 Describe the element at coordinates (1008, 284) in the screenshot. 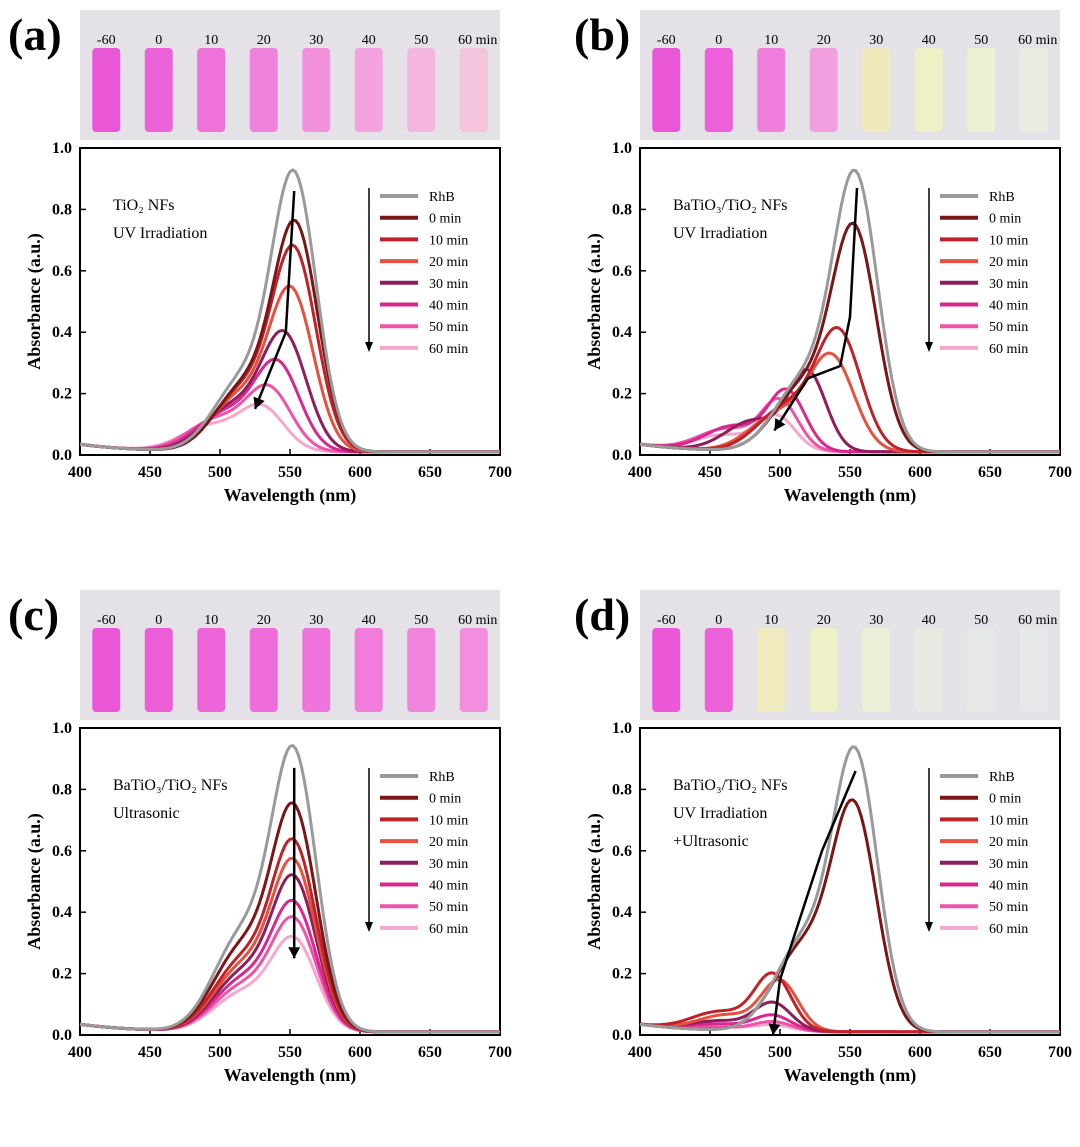

I see `legend-entry: 30 min` at that location.